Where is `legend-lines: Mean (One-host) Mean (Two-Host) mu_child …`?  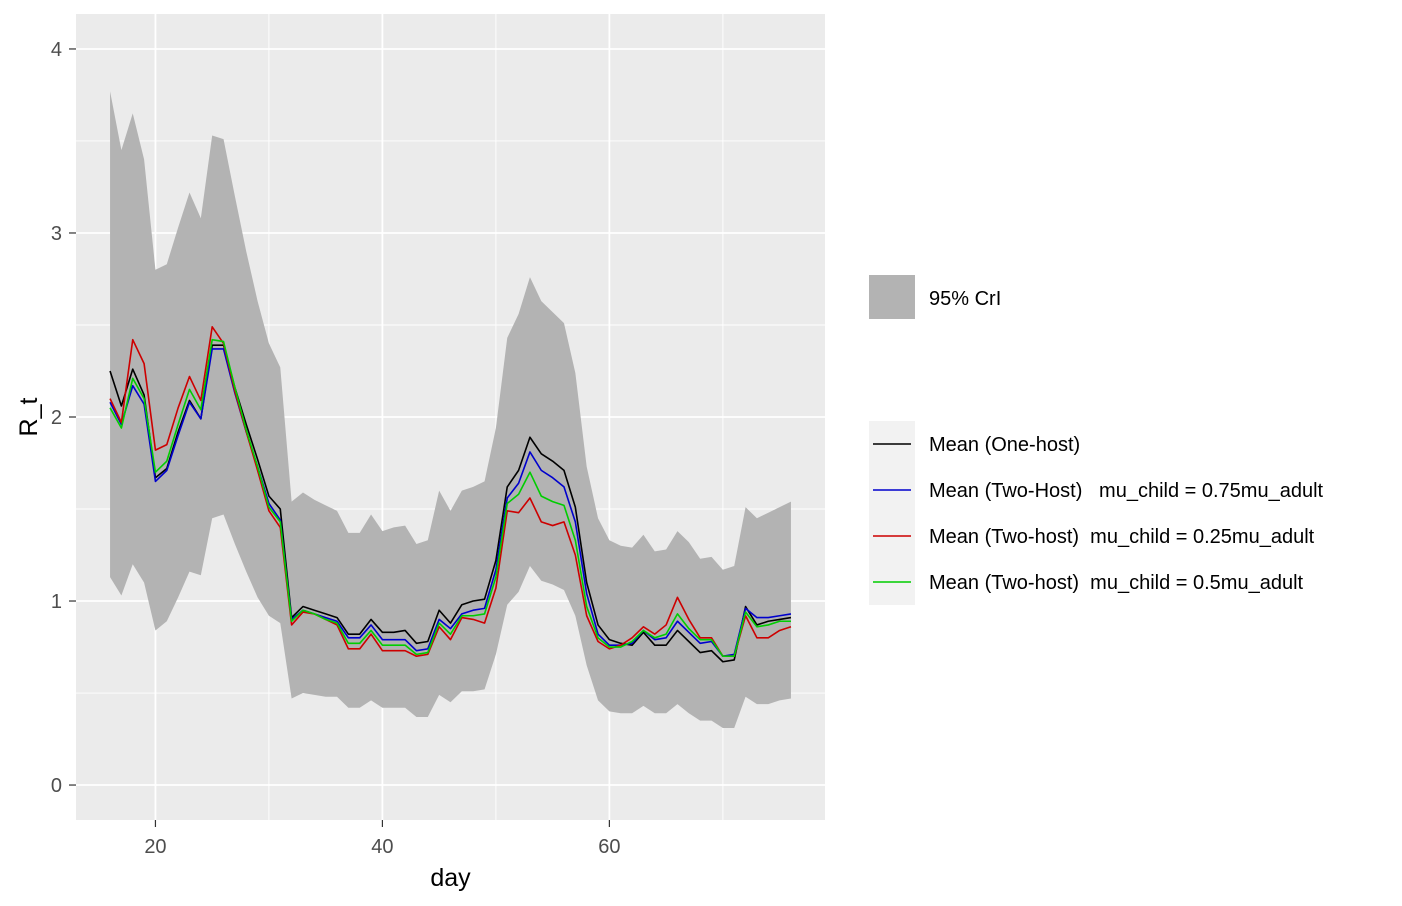
legend-lines: Mean (One-host) Mean (Two-Host) mu_child … is located at coordinates (1096, 513).